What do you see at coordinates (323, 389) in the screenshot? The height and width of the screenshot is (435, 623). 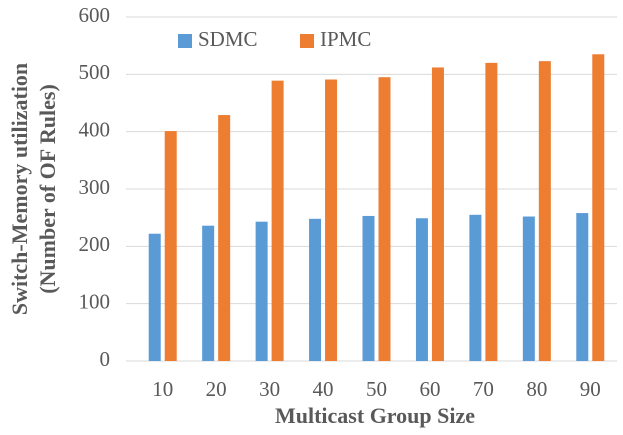 I see `x-tick-label: 40` at bounding box center [323, 389].